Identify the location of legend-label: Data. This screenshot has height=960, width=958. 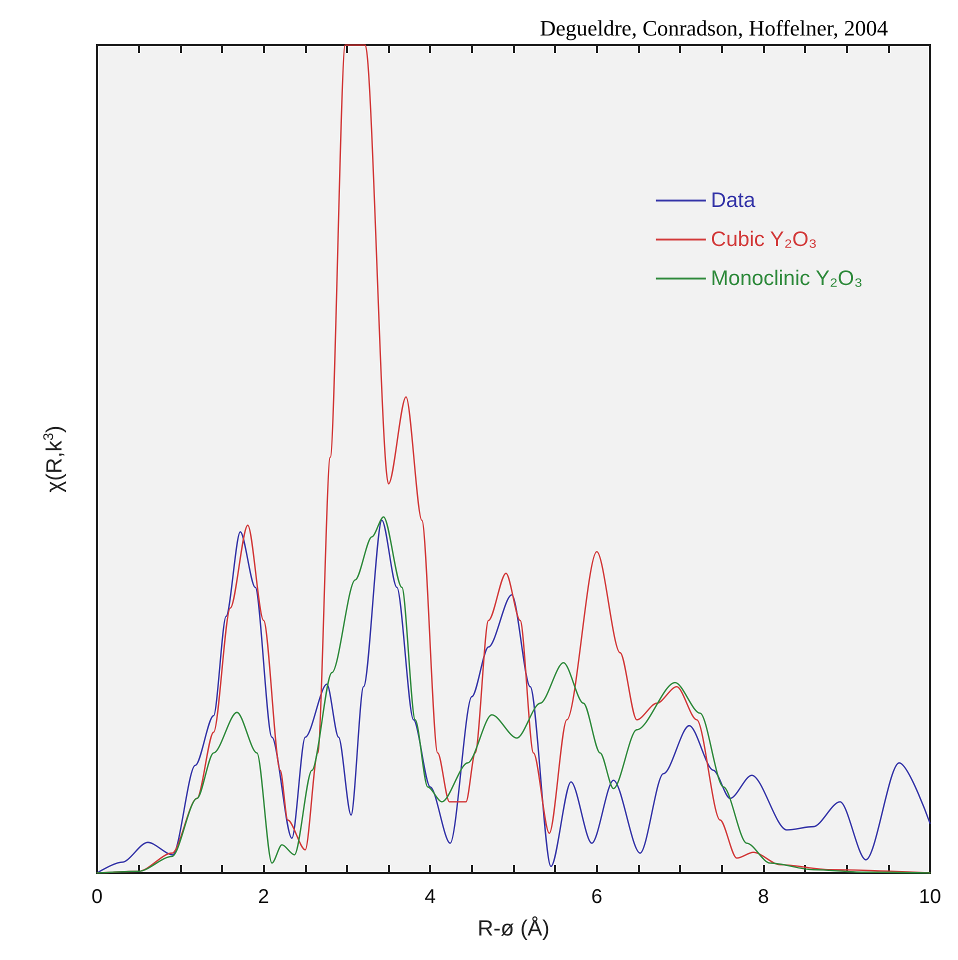
(733, 200).